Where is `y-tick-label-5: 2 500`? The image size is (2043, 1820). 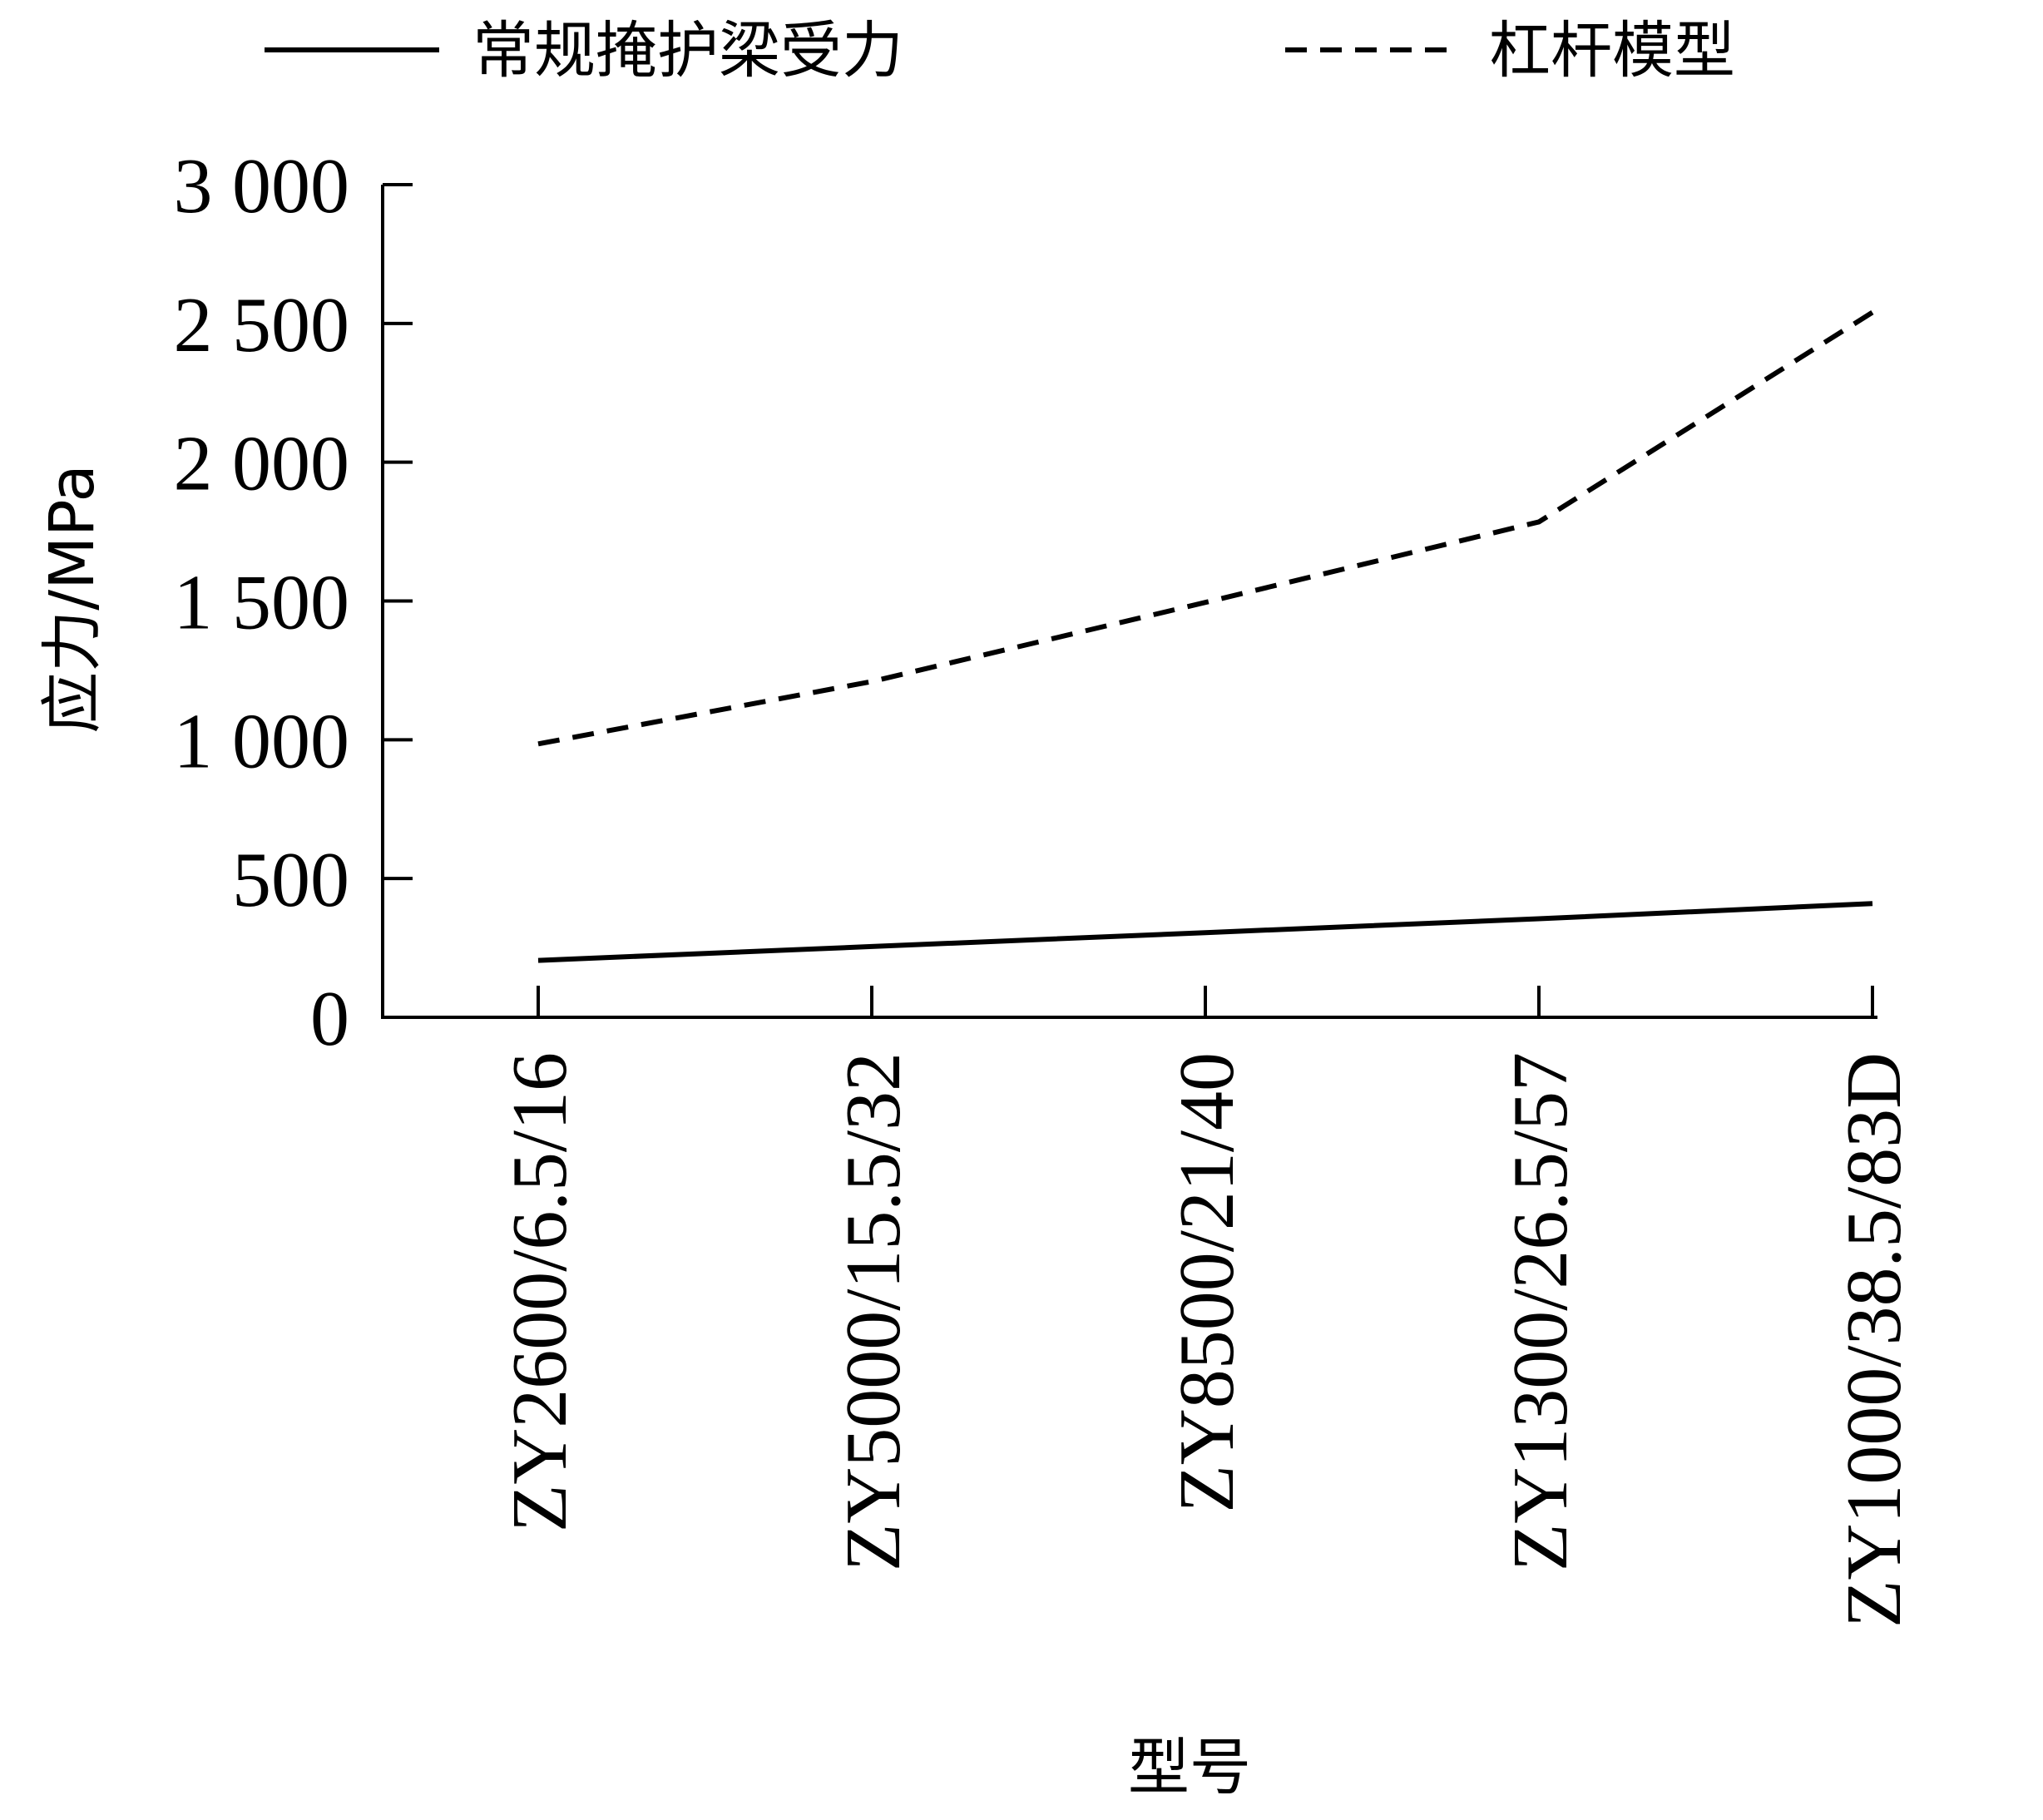 y-tick-label-5: 2 500 is located at coordinates (262, 325).